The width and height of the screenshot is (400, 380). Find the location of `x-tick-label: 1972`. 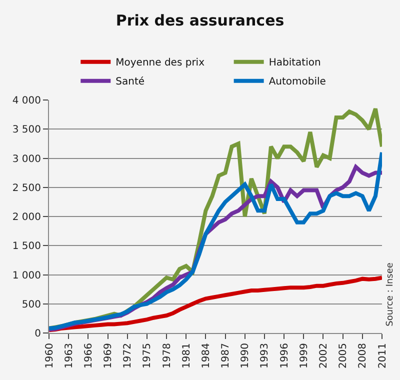

x-tick-label: 1972 is located at coordinates (128, 355).